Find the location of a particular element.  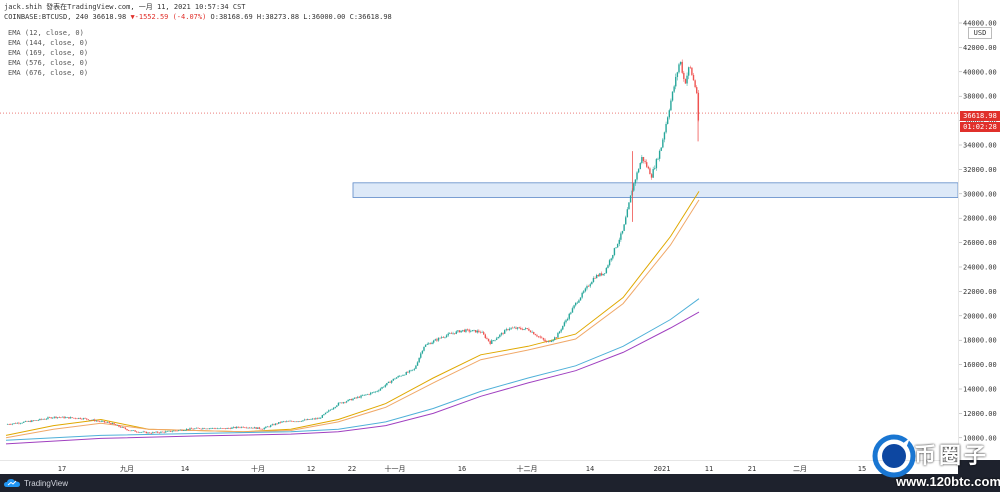

price-change: ▼-1552.59 (-4.07%) is located at coordinates (168, 17).